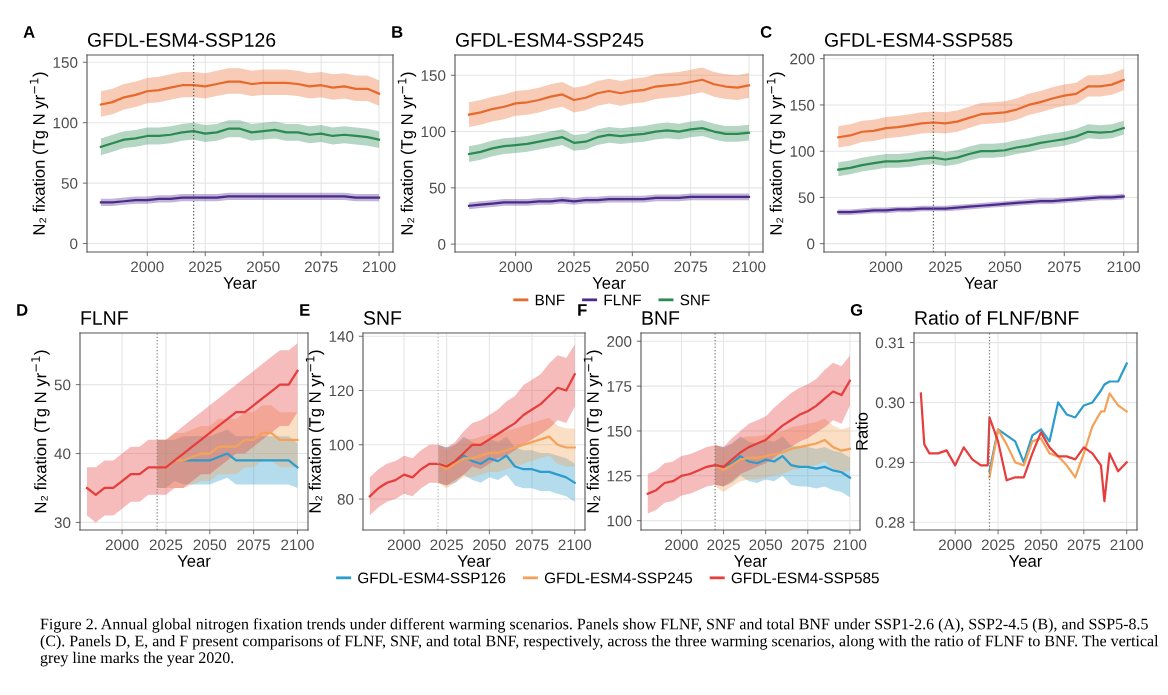 The height and width of the screenshot is (695, 1168). Describe the element at coordinates (890, 403) in the screenshot. I see `y-tick-label: 0.30` at that location.